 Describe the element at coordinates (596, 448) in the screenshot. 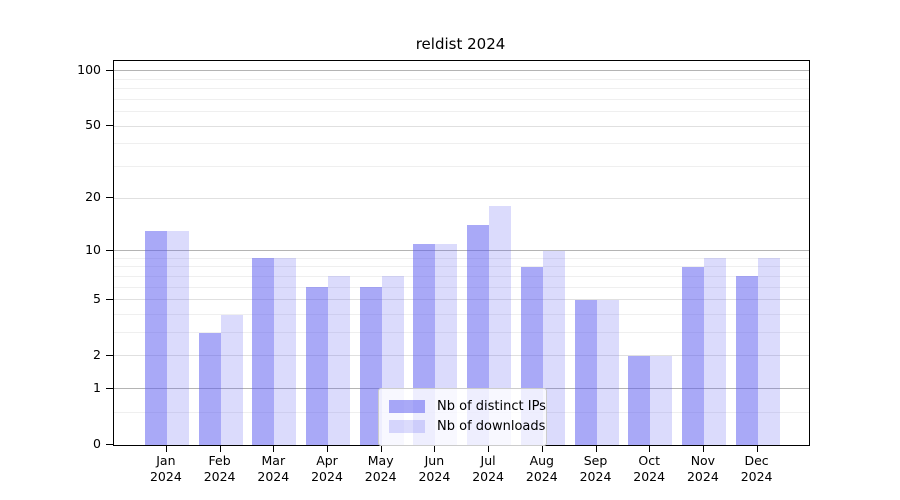

I see `x-tick-sep` at that location.